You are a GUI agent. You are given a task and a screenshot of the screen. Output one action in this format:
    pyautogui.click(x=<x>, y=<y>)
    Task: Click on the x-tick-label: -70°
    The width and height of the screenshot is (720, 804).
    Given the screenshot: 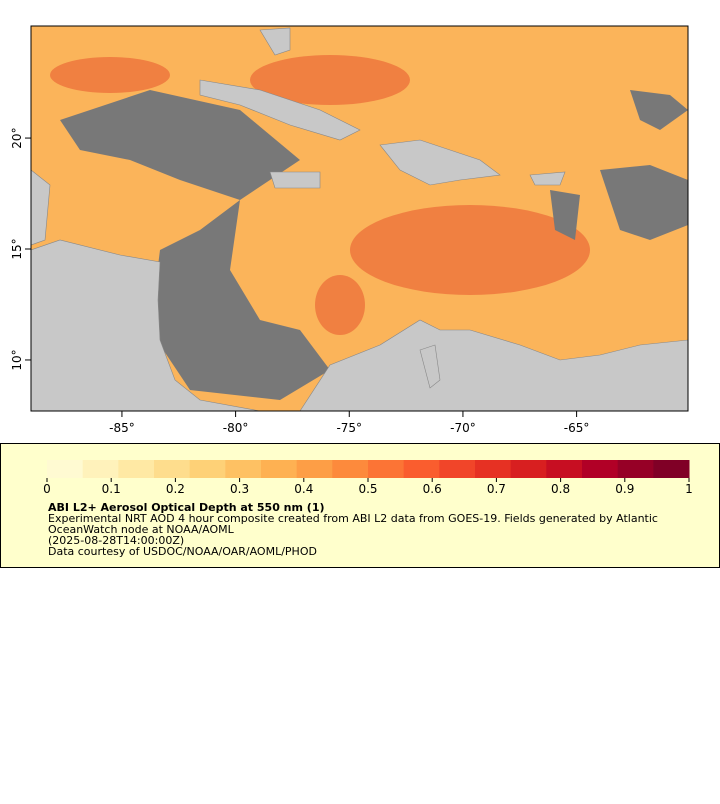 What is the action you would take?
    pyautogui.click(x=463, y=428)
    